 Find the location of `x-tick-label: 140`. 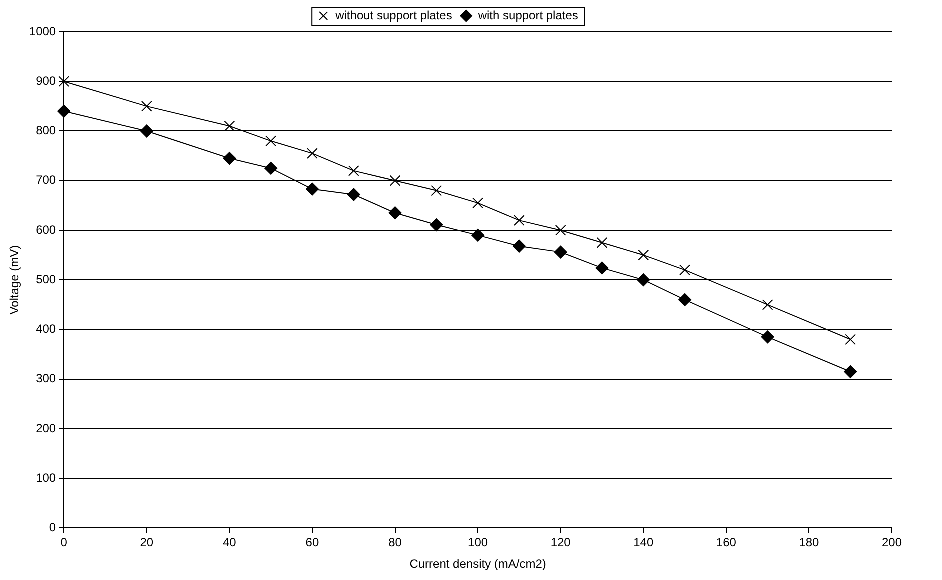

x-tick-label: 140 is located at coordinates (644, 543).